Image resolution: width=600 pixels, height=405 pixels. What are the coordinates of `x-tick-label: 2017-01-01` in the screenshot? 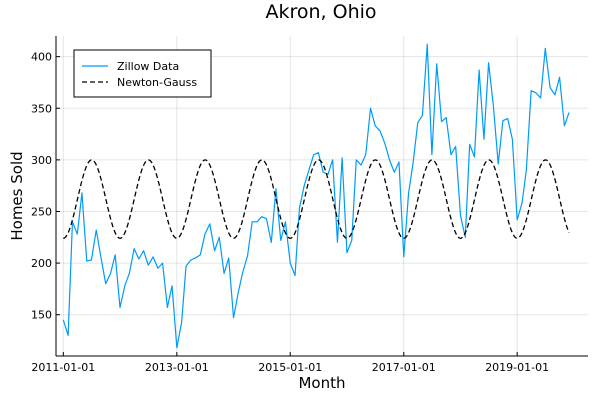 It's located at (404, 367).